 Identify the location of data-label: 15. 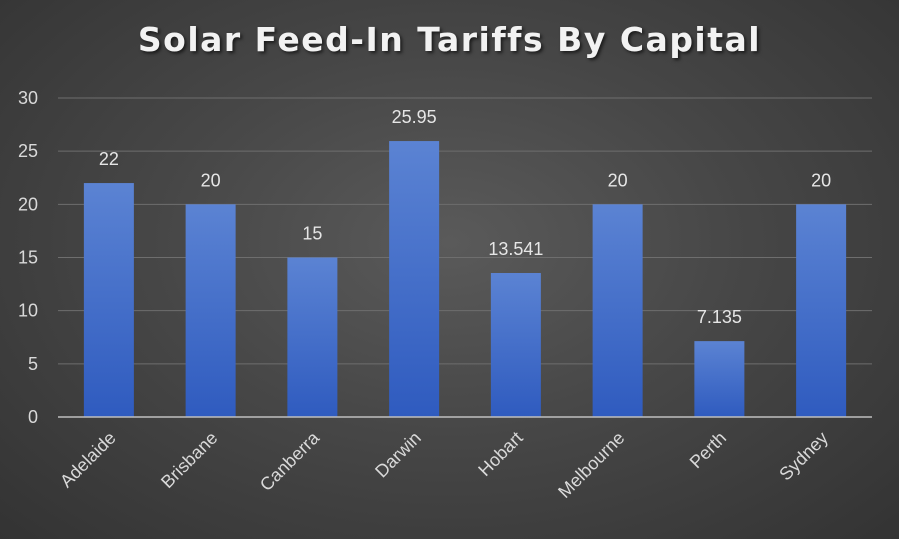
(312, 234).